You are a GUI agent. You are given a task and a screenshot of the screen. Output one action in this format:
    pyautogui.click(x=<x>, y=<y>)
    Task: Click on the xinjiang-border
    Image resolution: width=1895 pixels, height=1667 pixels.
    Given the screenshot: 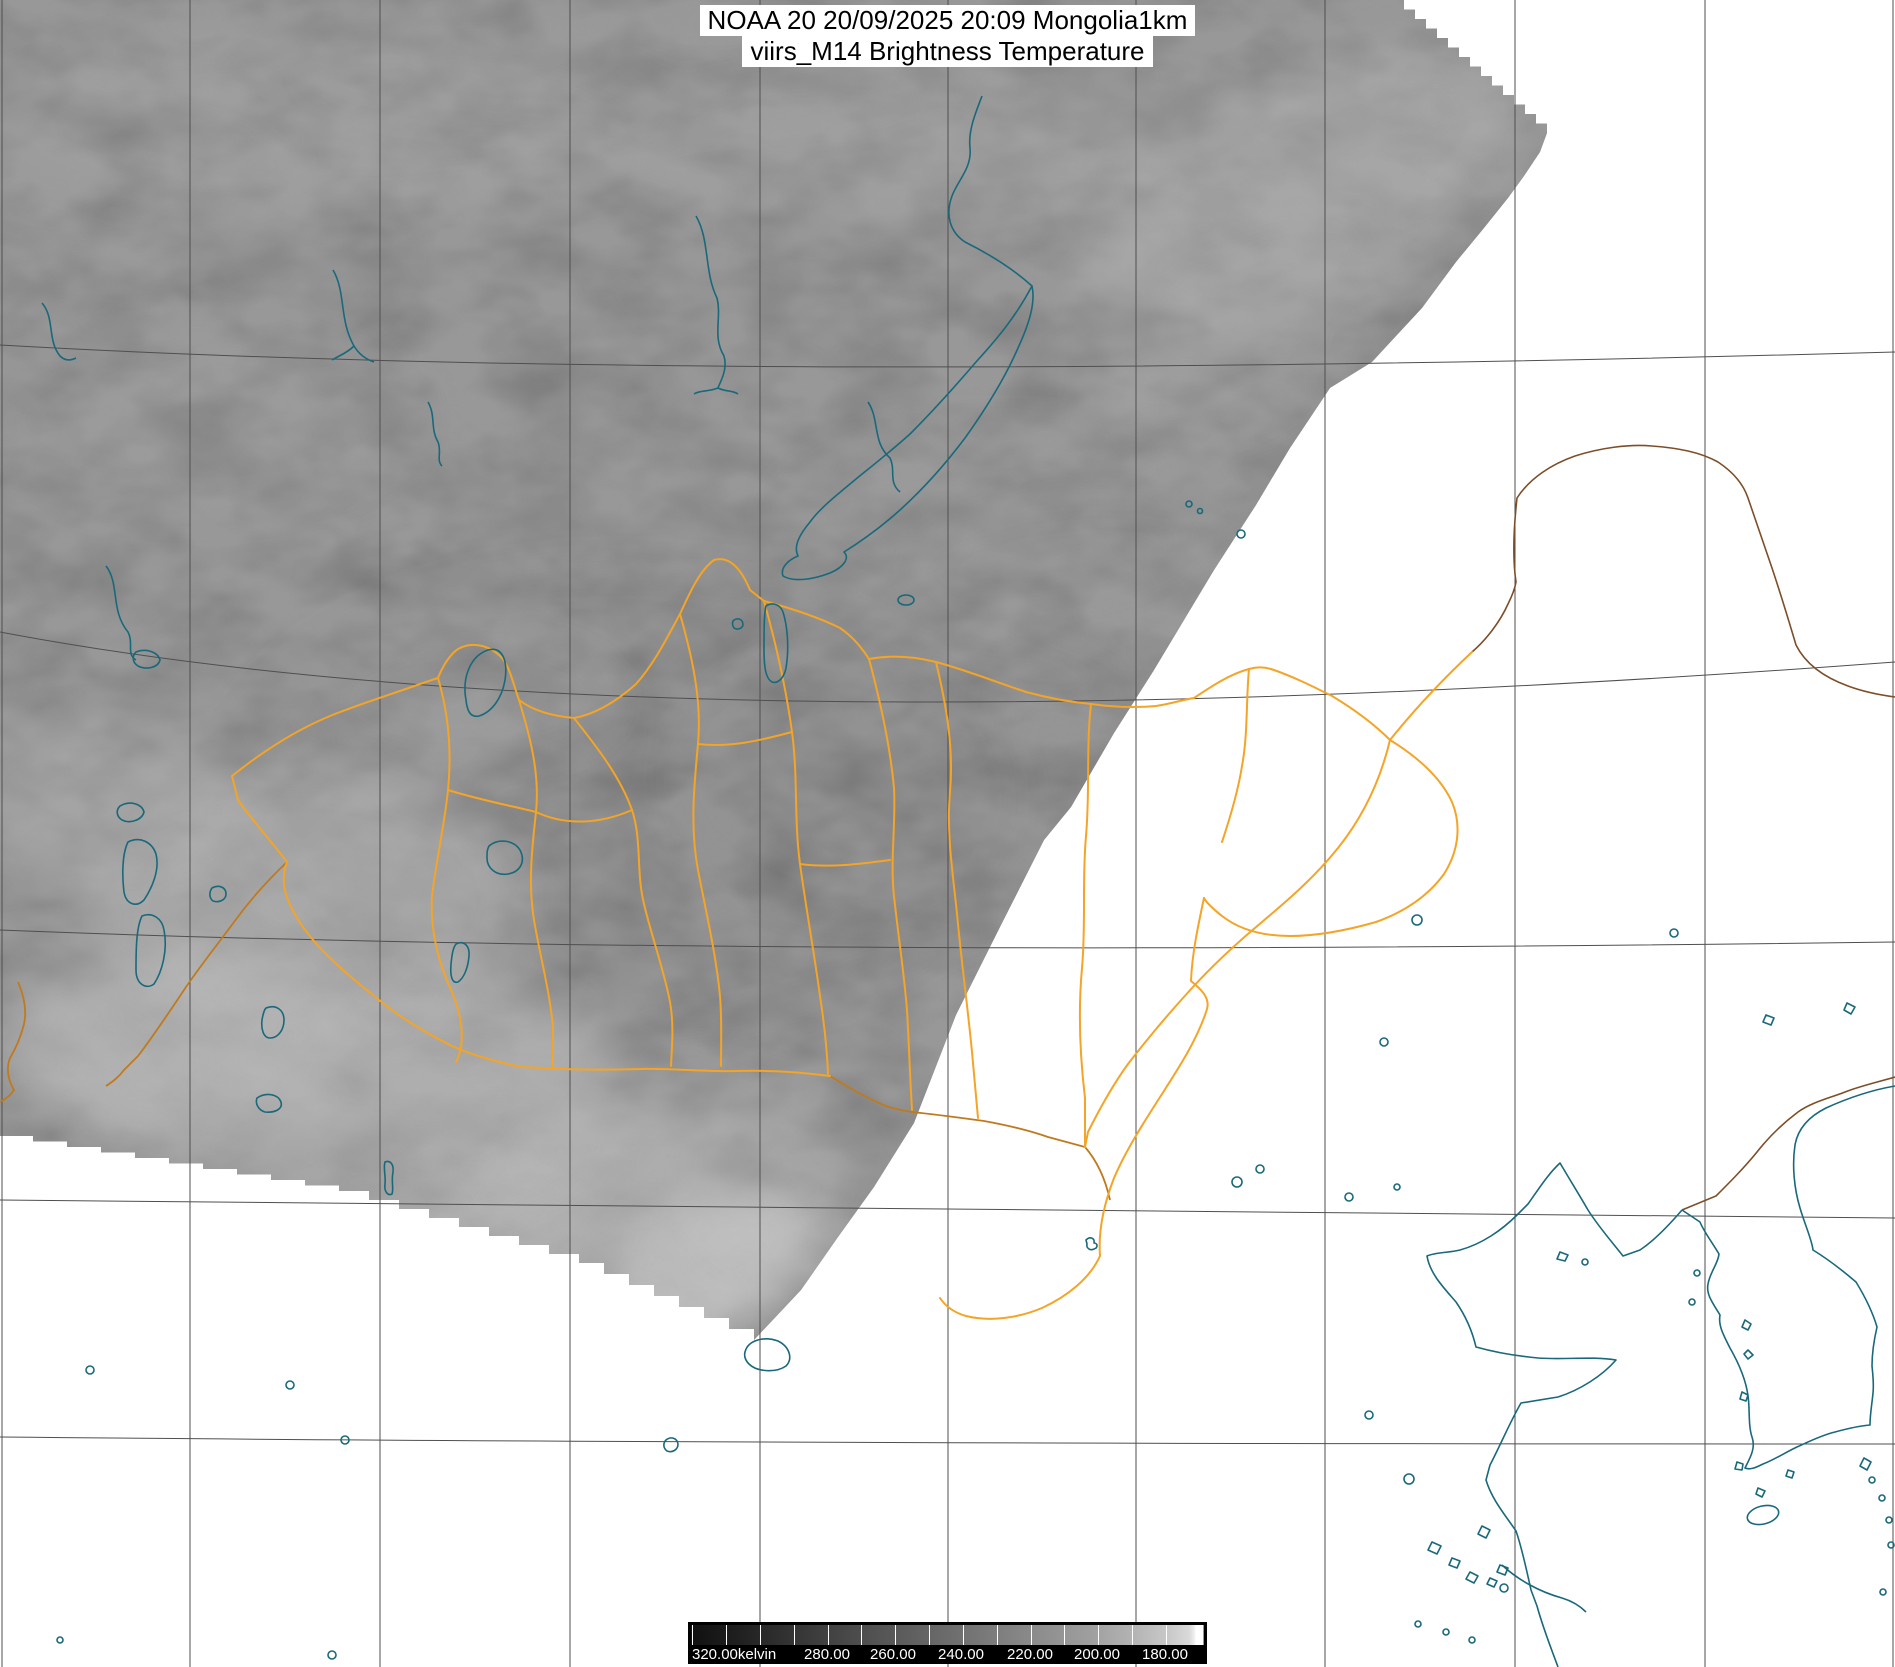 What is the action you would take?
    pyautogui.click(x=196, y=974)
    